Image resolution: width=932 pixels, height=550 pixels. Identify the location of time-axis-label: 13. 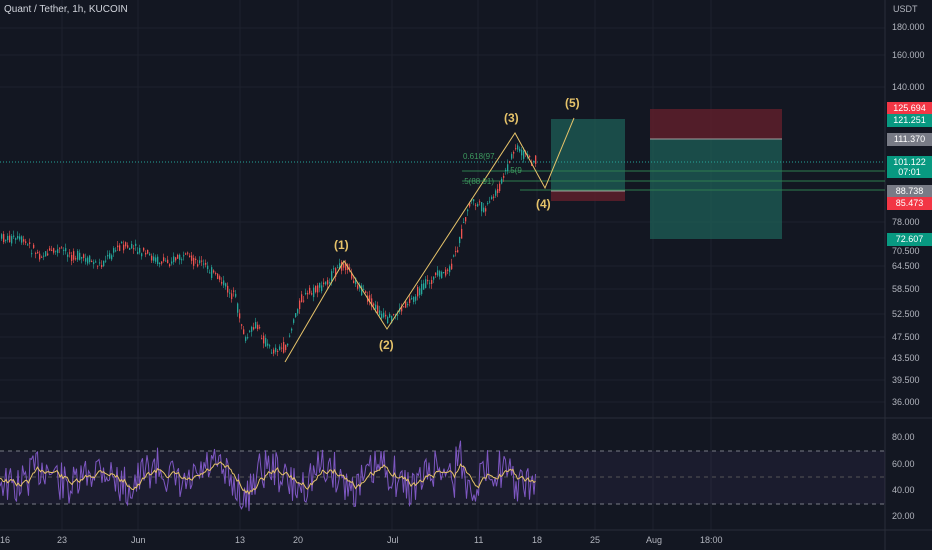
(240, 540).